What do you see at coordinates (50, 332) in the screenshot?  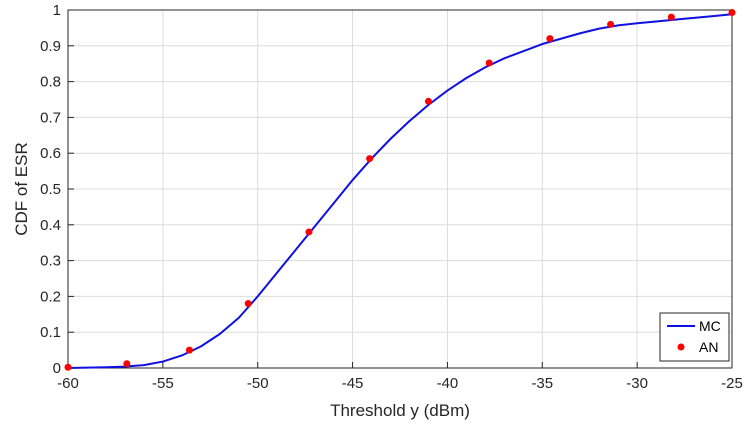 I see `y-tick-label: 0.1` at bounding box center [50, 332].